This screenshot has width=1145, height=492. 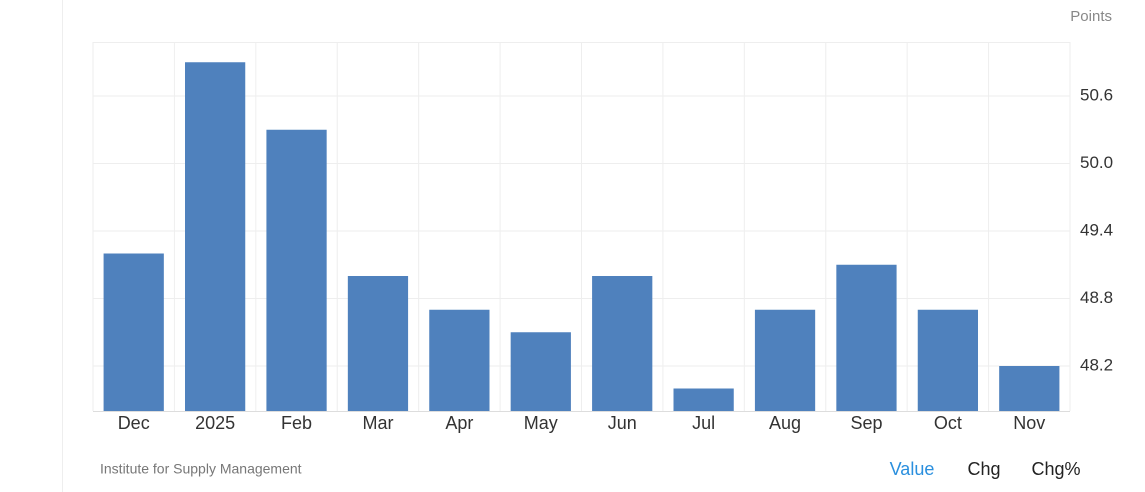 I want to click on x-tick-label: Nov, so click(x=1029, y=423).